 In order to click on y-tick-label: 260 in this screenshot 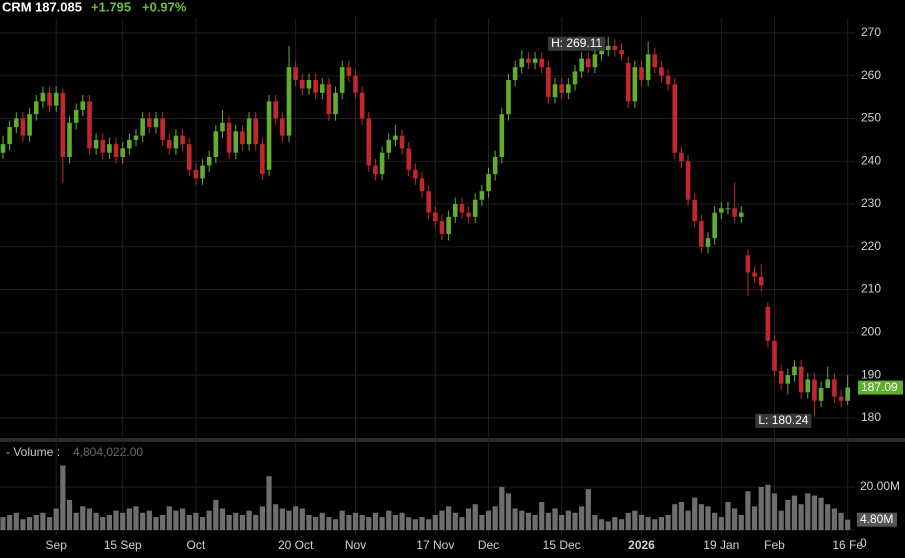, I will do `click(871, 75)`.